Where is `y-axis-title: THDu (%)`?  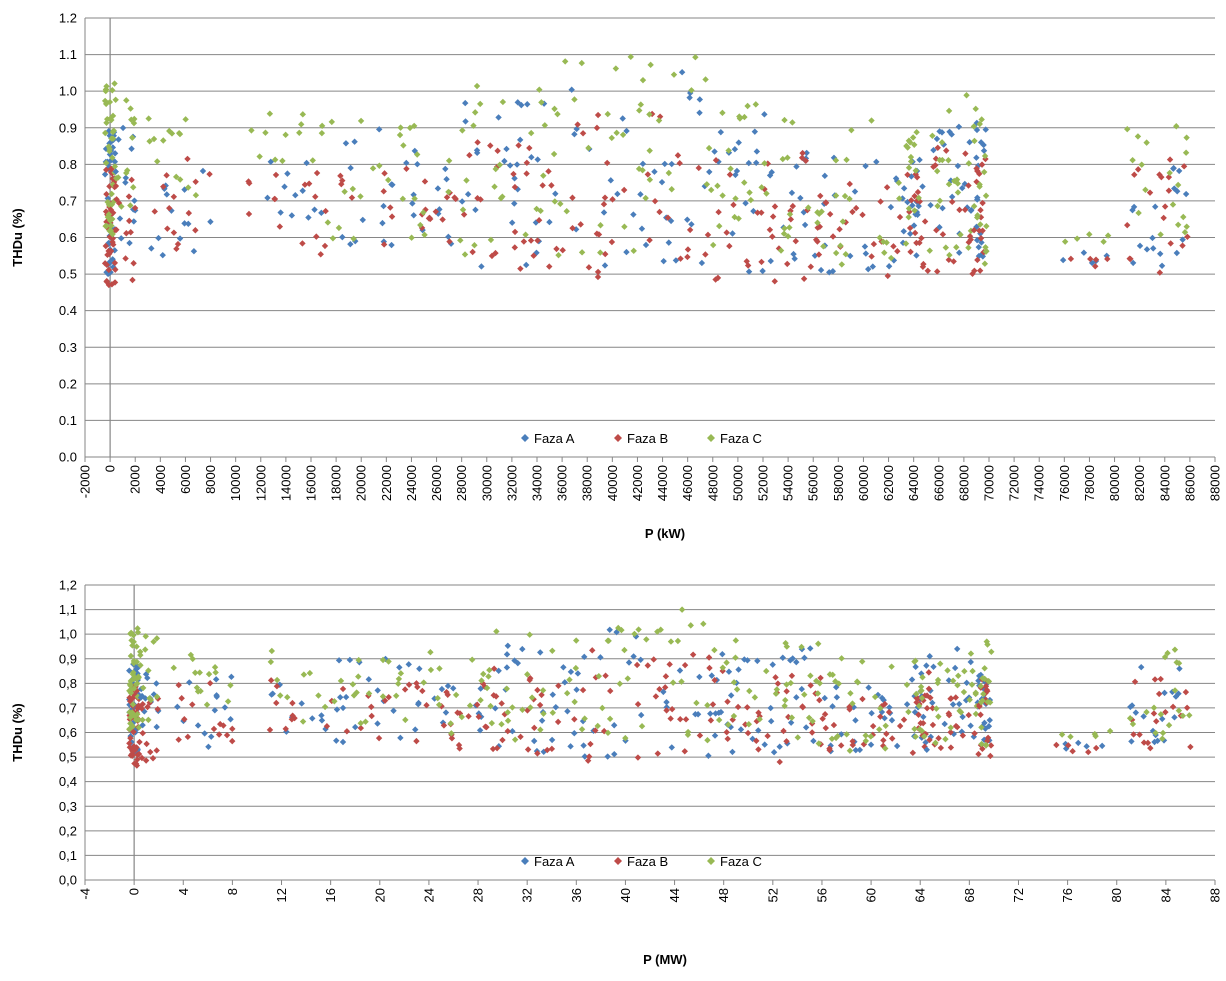 y-axis-title: THDu (%) is located at coordinates (17, 732).